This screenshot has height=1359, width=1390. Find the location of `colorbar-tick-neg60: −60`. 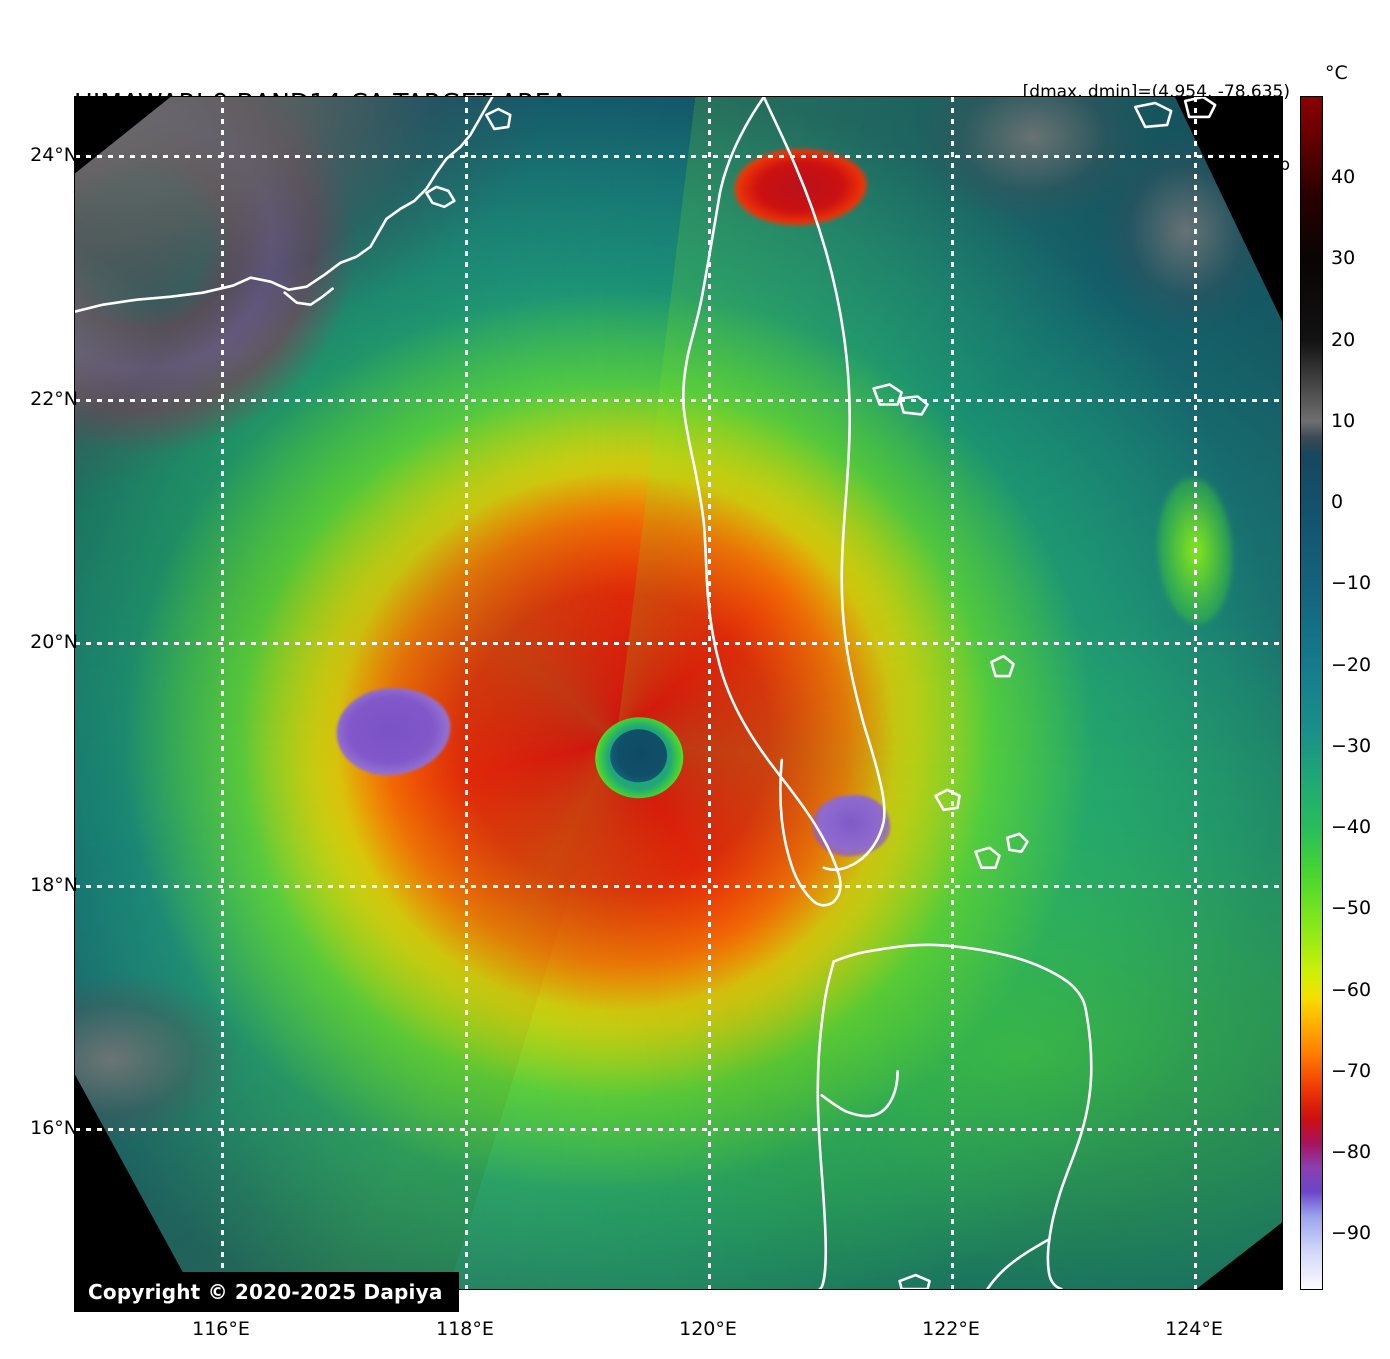

colorbar-tick-neg60: −60 is located at coordinates (1351, 989).